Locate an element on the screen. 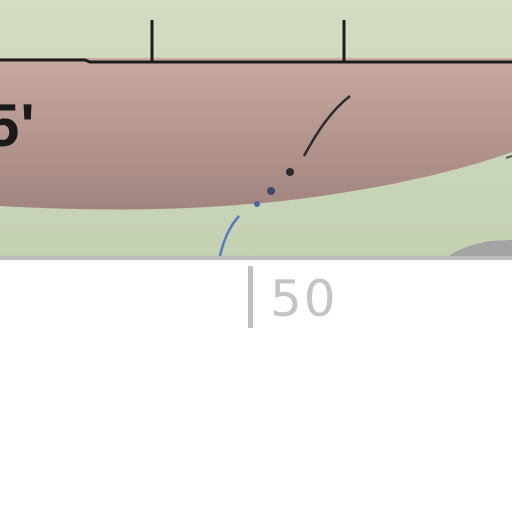 The image size is (512, 512). scale-tick is located at coordinates (250, 297).